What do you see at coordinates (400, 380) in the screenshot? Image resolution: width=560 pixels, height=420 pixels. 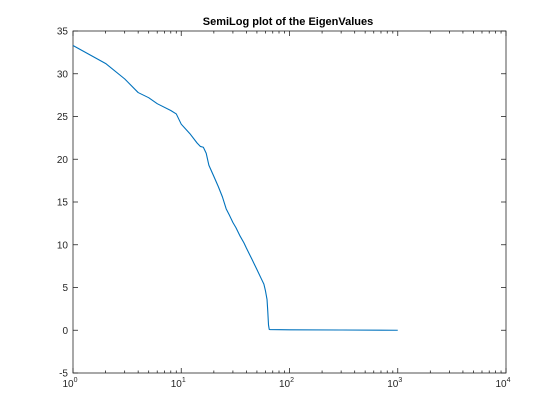 I see `x-tick-label-exponent: 3` at bounding box center [400, 380].